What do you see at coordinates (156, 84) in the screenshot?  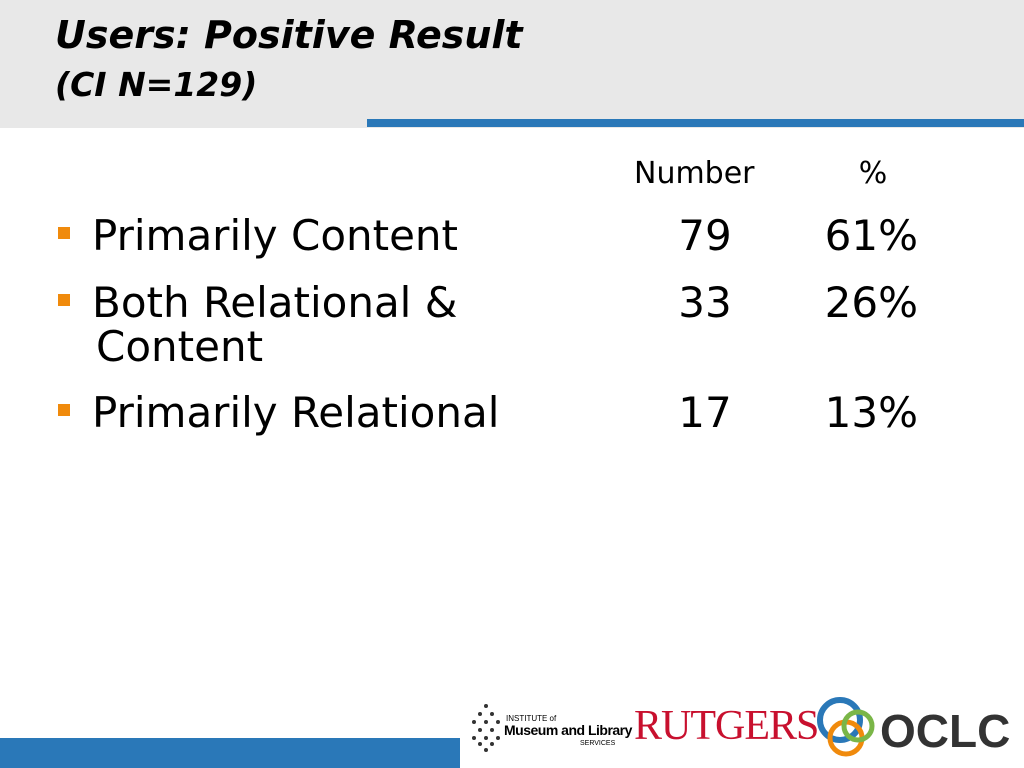 I see `slide-subtitle: (CI N=129)` at bounding box center [156, 84].